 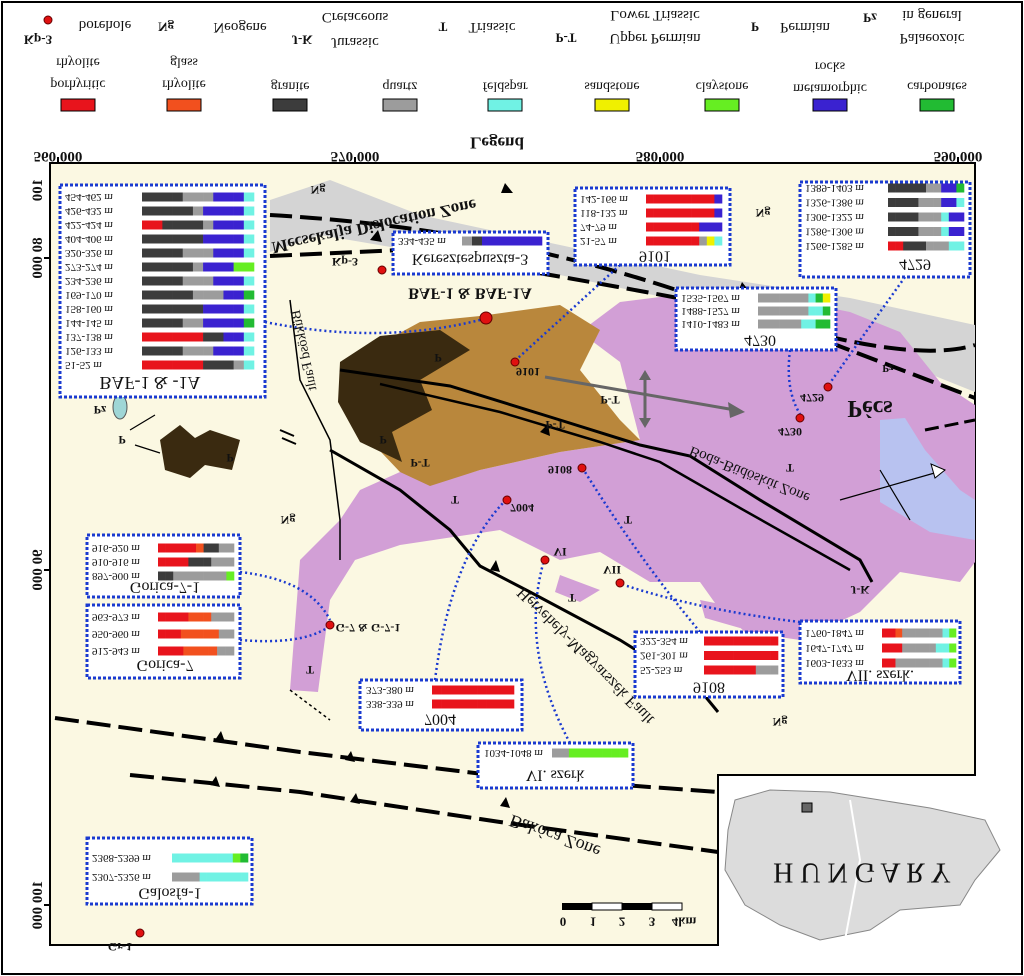 What do you see at coordinates (455, 500) in the screenshot?
I see `map-label: T` at bounding box center [455, 500].